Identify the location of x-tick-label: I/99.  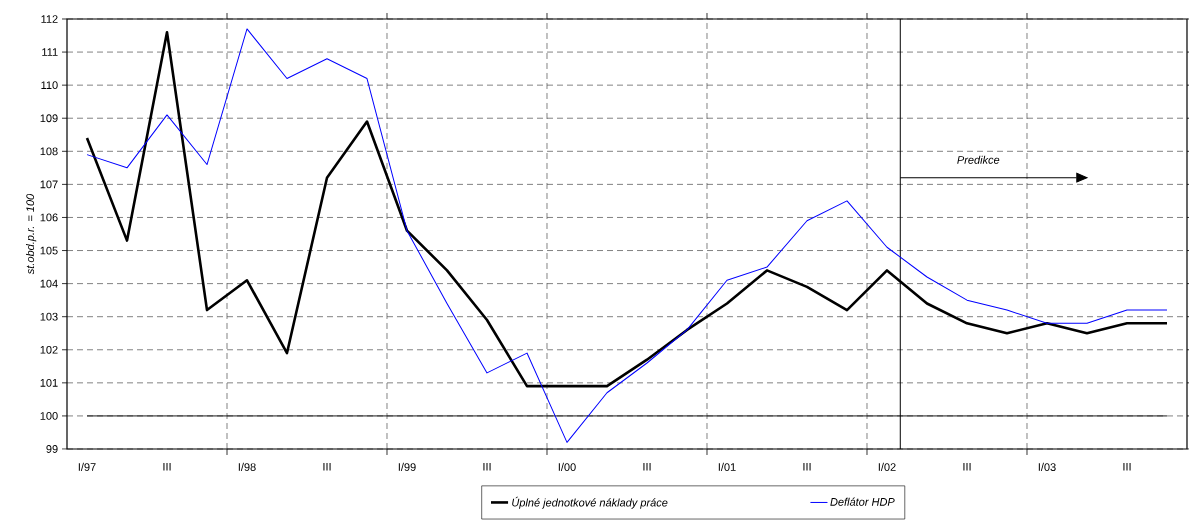
(407, 466).